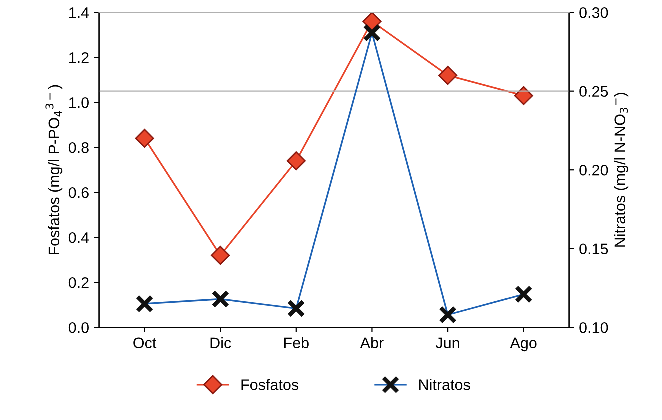 The height and width of the screenshot is (420, 662). Describe the element at coordinates (145, 343) in the screenshot. I see `x-tick-label: Oct` at that location.